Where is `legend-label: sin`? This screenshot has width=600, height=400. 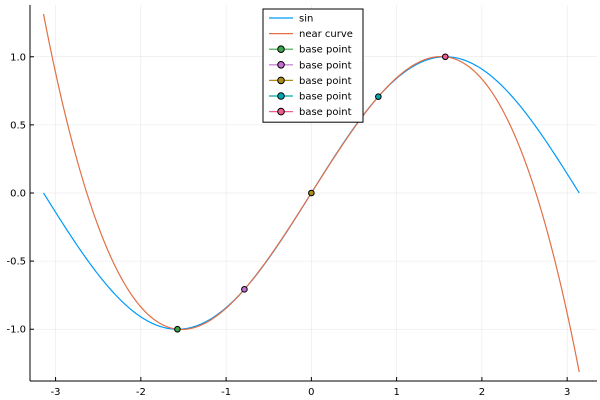
legend-label: sin is located at coordinates (306, 19).